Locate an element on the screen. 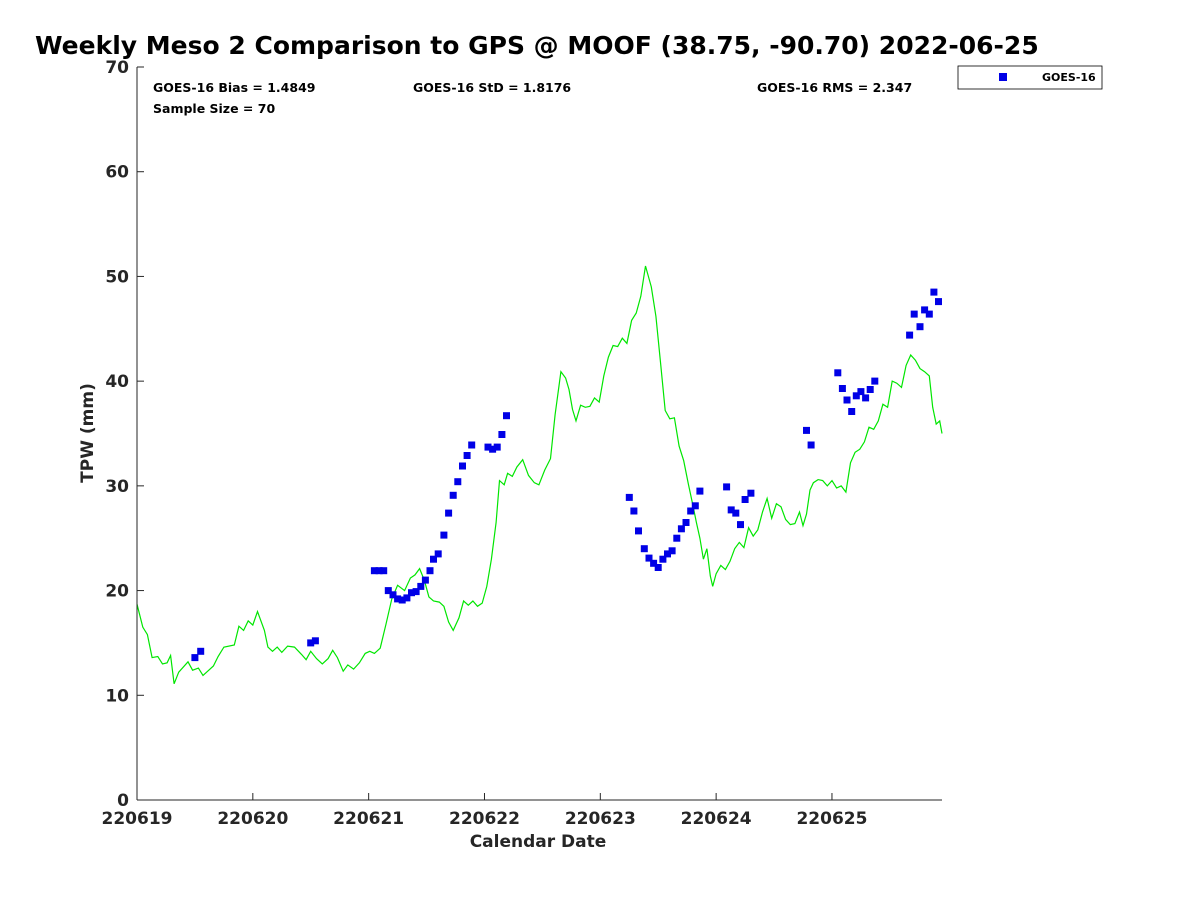  y-tick-label: 30 is located at coordinates (117, 487).